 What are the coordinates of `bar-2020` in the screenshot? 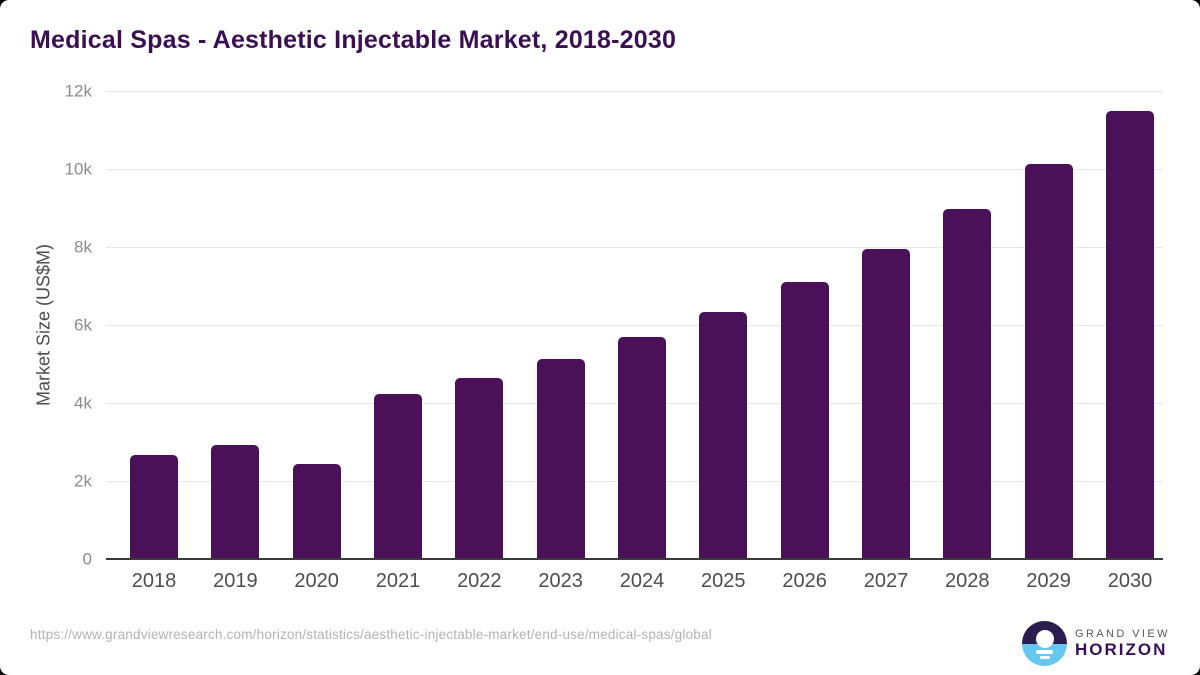 It's located at (316, 511).